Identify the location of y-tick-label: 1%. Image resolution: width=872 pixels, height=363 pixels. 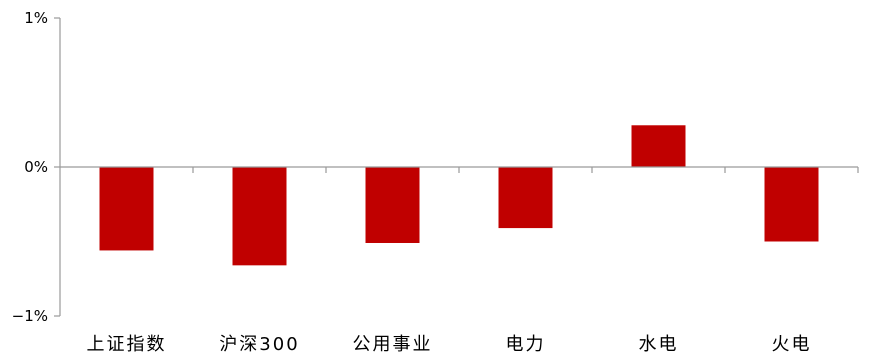
(36, 18).